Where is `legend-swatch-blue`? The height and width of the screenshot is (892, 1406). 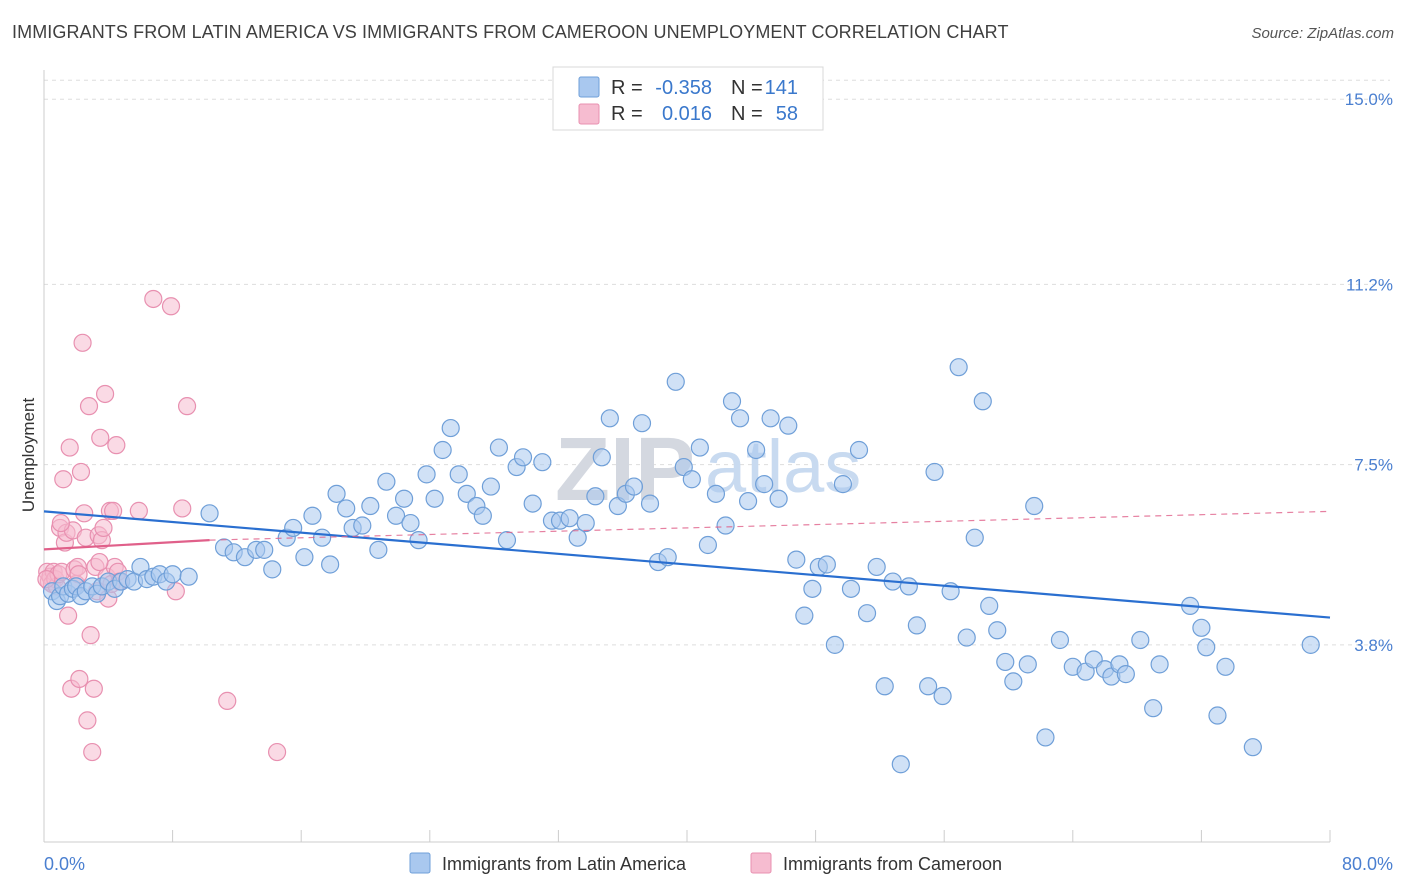 legend-swatch-blue is located at coordinates (589, 87).